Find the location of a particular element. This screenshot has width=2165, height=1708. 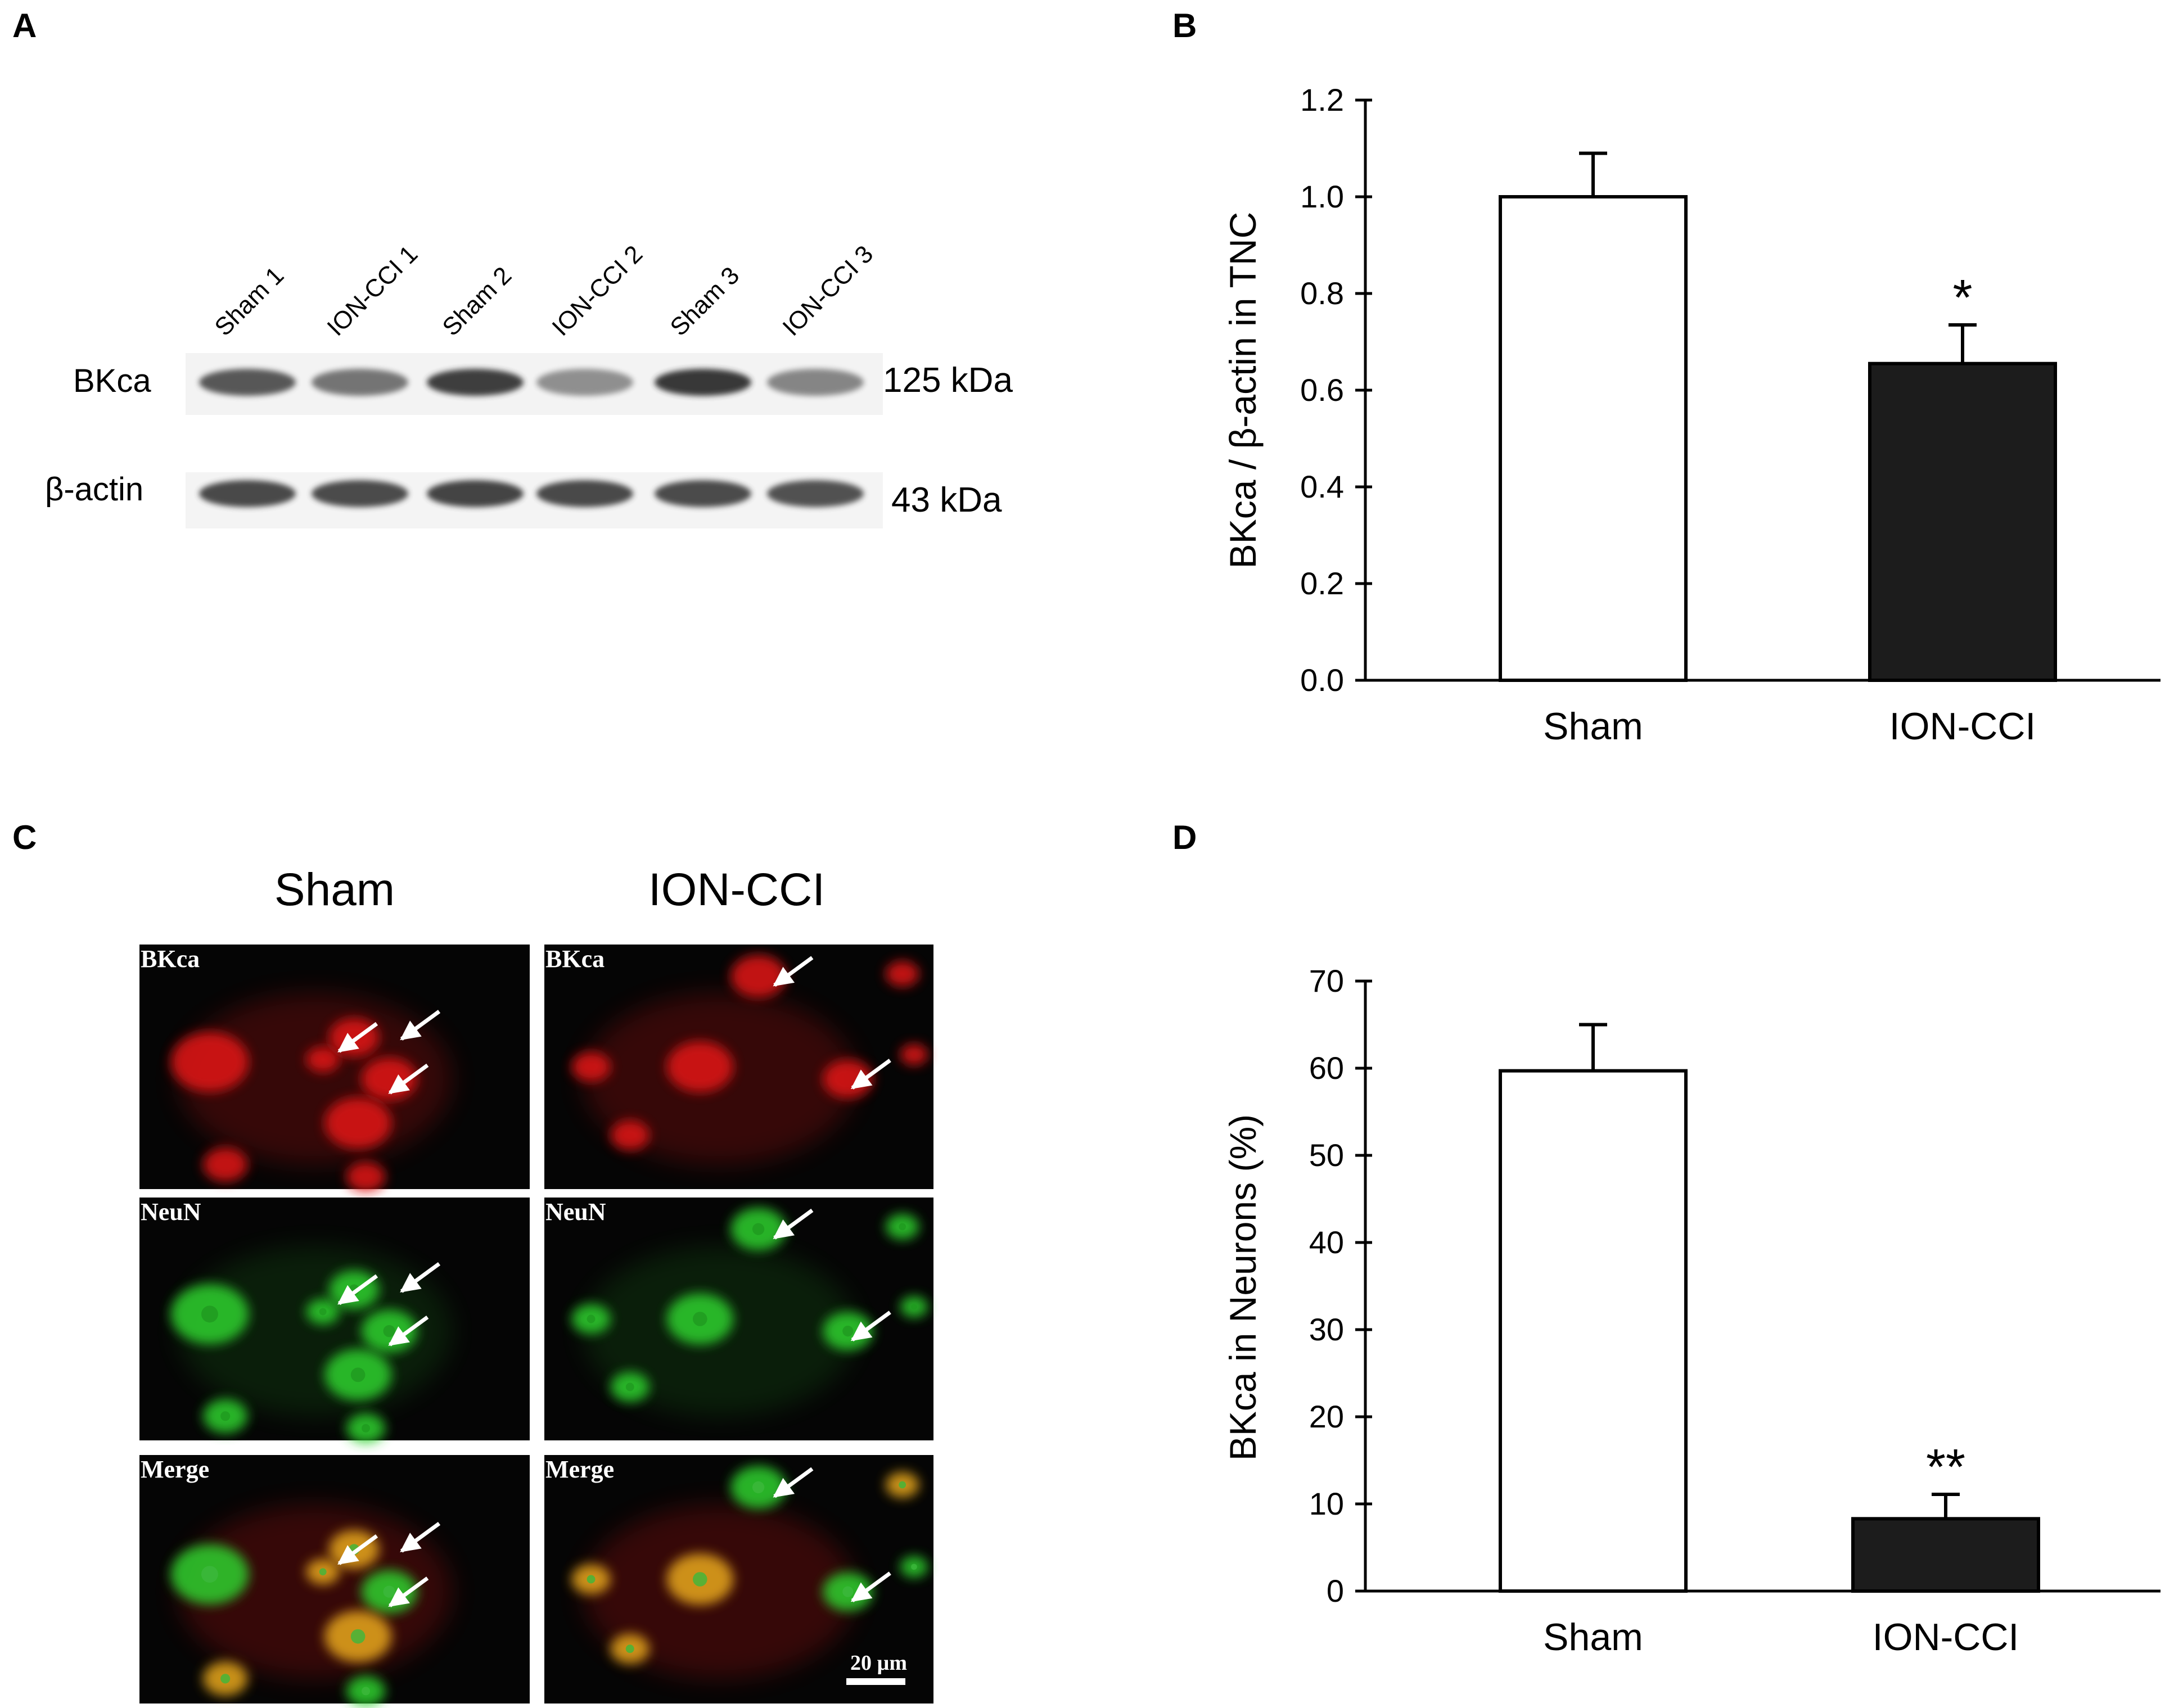

x-tick-label: Sham is located at coordinates (1593, 1637).